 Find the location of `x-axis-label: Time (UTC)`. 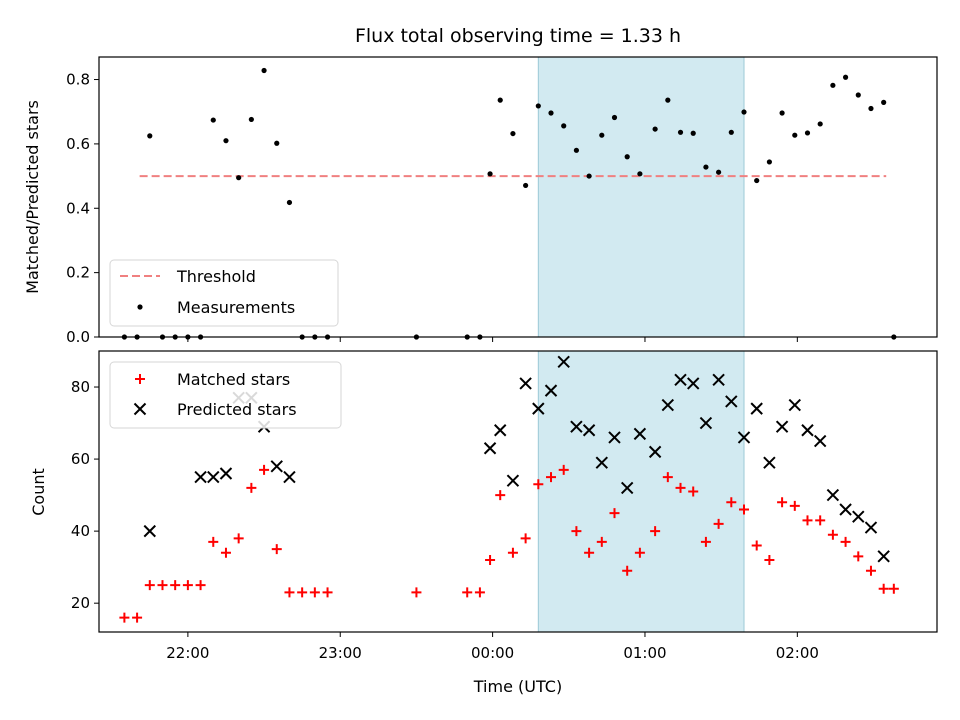

x-axis-label: Time (UTC) is located at coordinates (517, 686).